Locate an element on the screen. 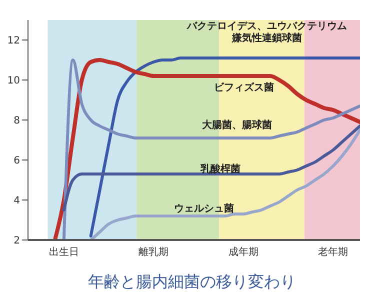 This screenshot has height=304, width=384. text: 年齢と腸内細菌の移り変わり is located at coordinates (192, 282).